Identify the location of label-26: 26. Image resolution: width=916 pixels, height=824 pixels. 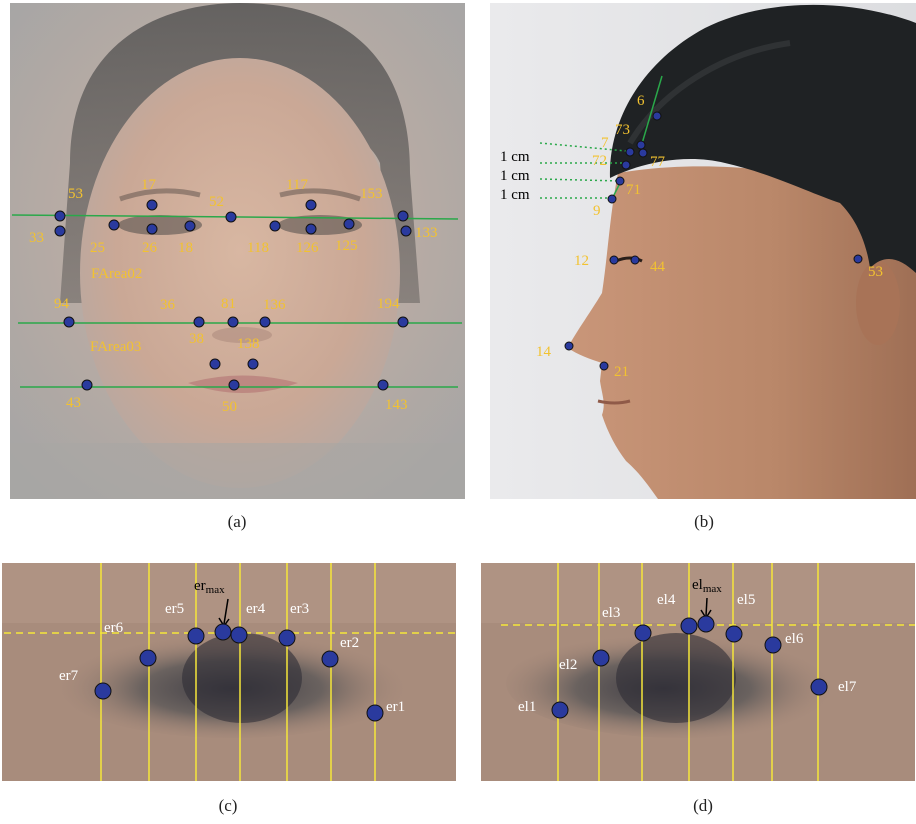
(150, 248).